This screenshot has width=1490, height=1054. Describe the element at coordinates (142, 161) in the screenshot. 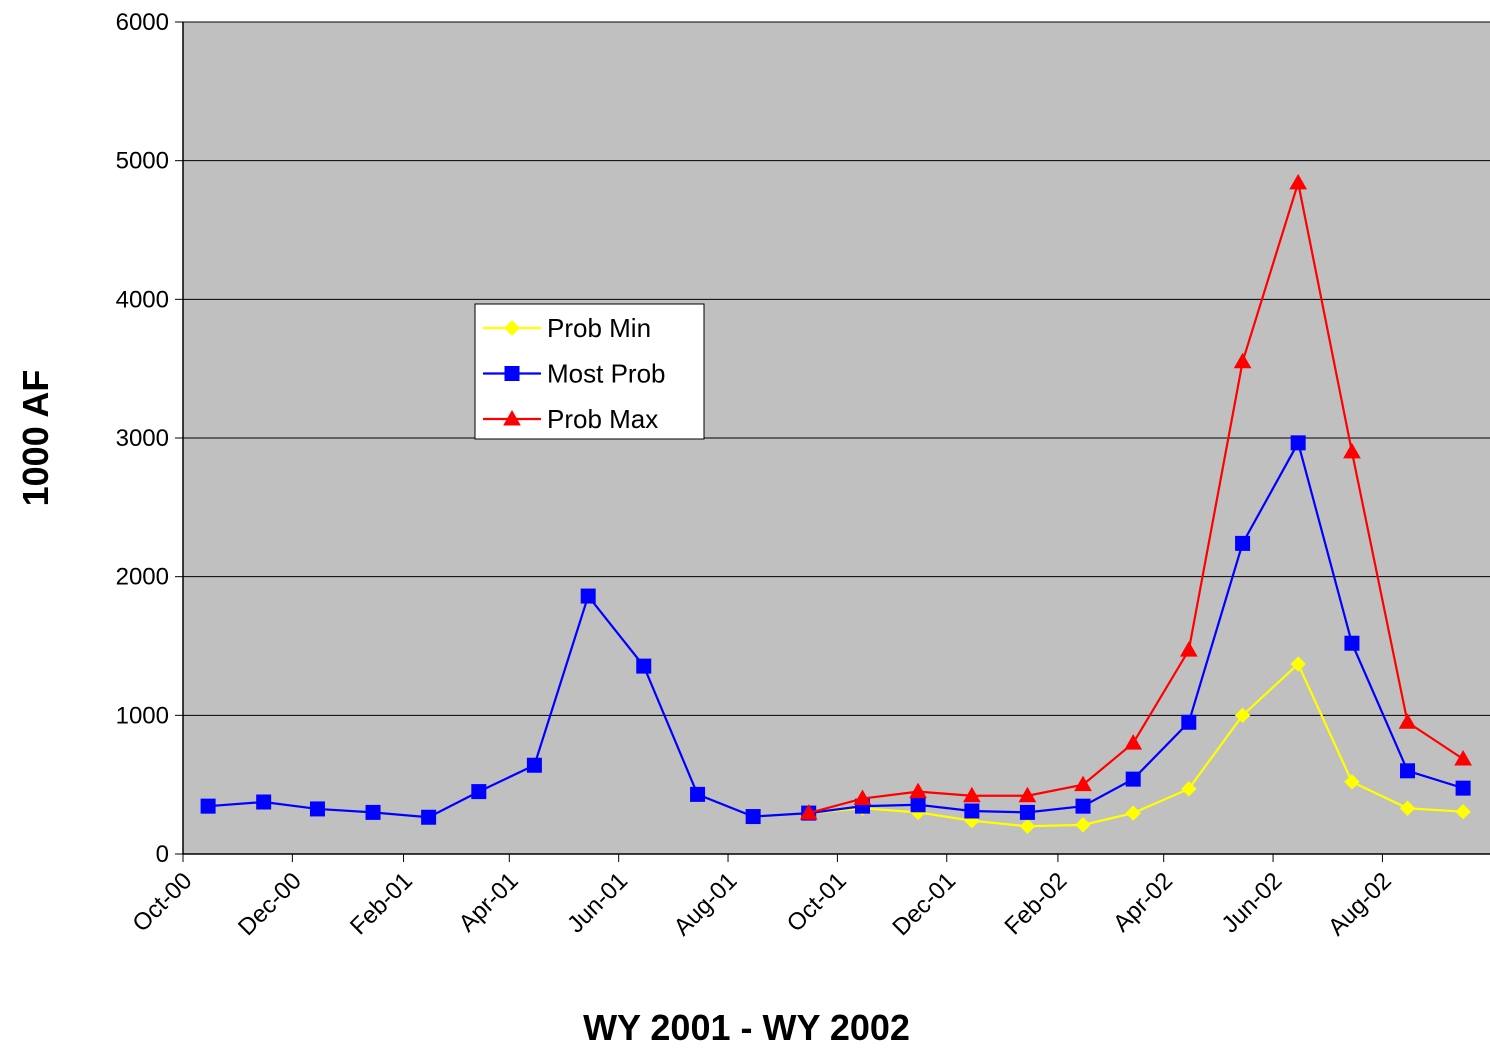

I see `y-tick-label: 5000` at that location.